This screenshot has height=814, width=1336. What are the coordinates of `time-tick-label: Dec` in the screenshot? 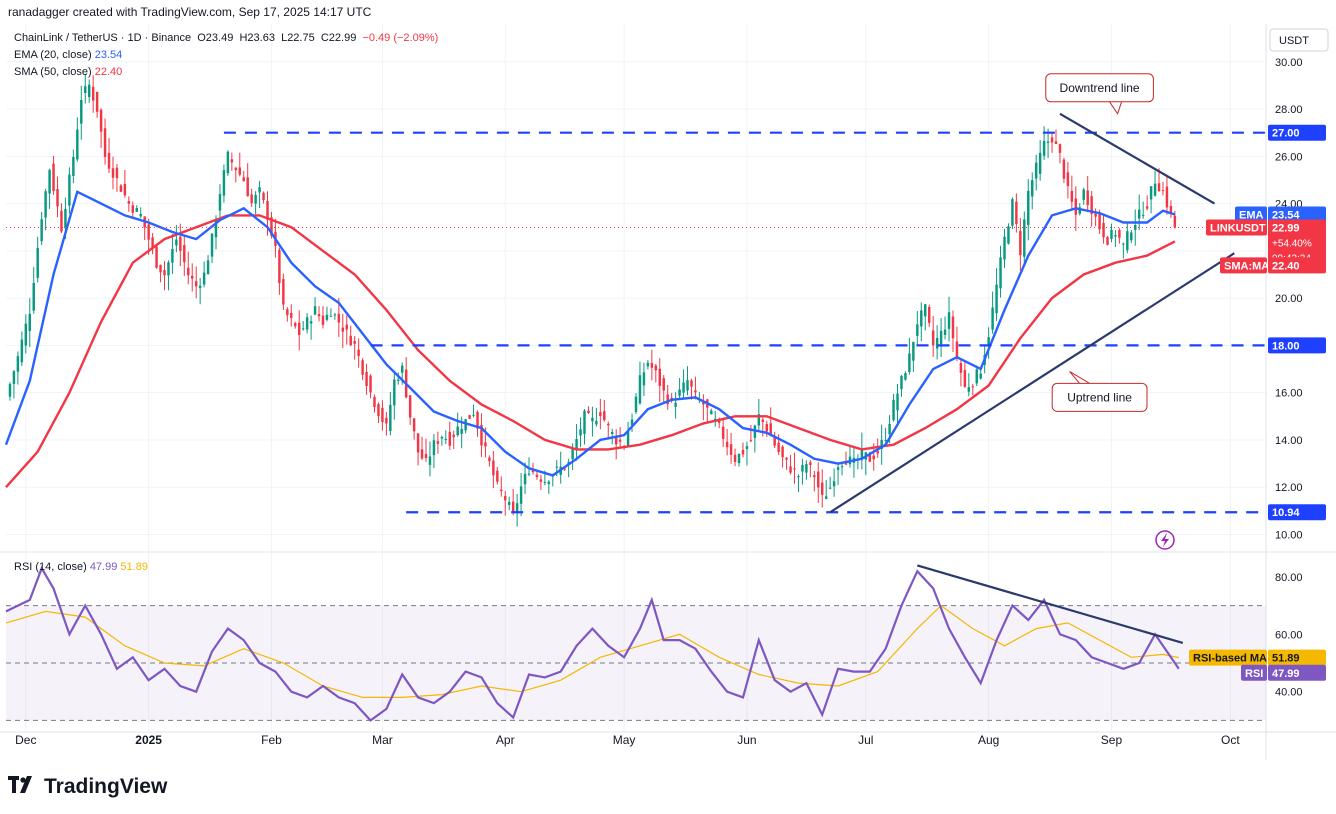 It's located at (25, 740).